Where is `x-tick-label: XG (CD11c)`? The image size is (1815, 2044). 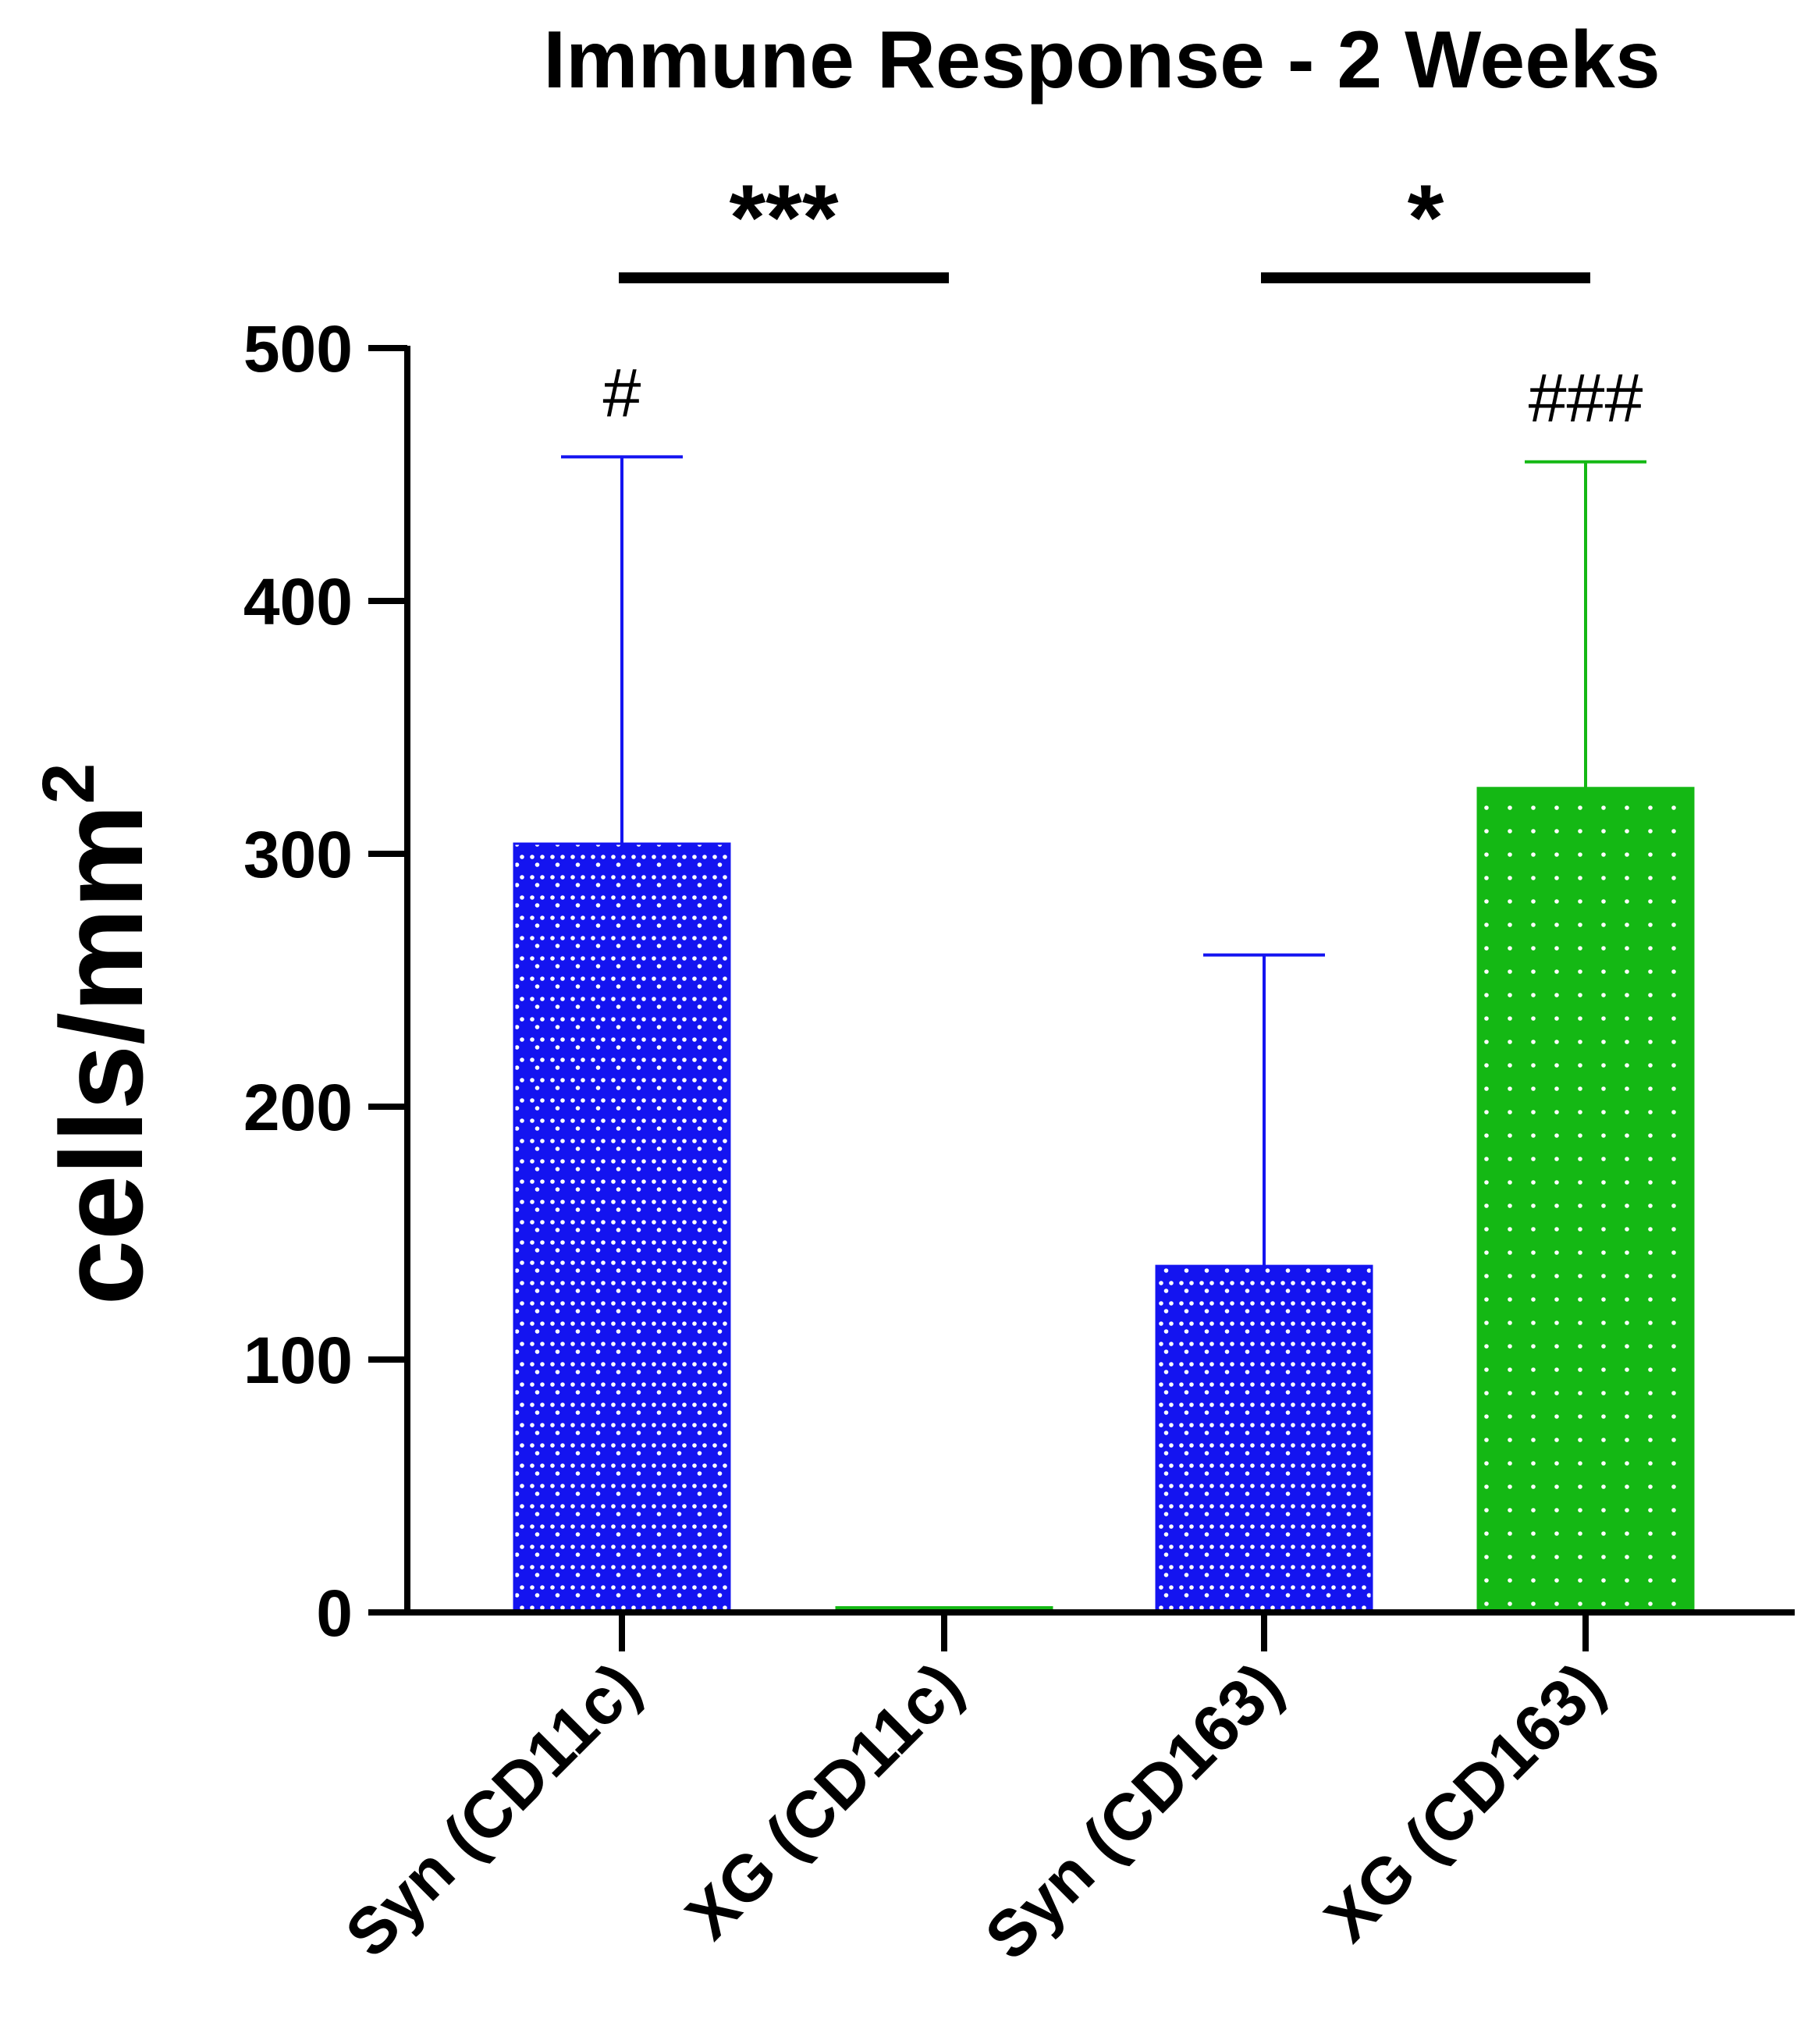
x-tick-label: XG (CD11c) is located at coordinates (824, 1800).